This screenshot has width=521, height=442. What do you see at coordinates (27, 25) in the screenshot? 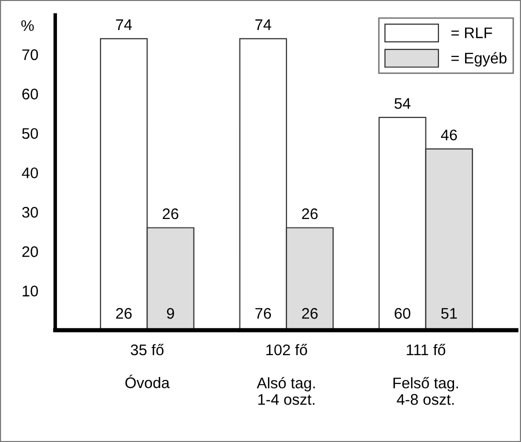
I see `y-axis-title: %` at bounding box center [27, 25].